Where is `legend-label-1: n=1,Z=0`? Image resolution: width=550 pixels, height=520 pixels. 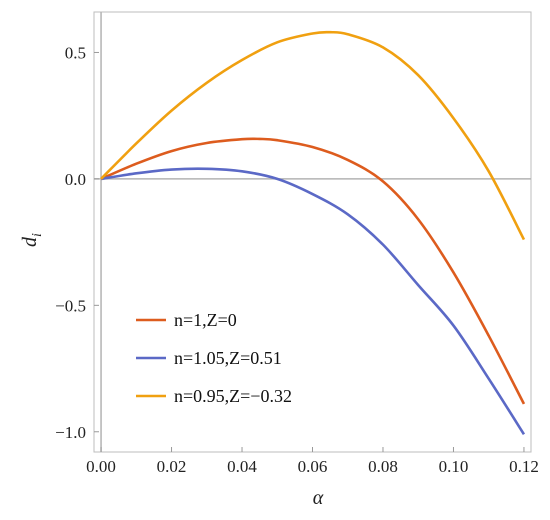 legend-label-1: n=1,Z=0 is located at coordinates (205, 320).